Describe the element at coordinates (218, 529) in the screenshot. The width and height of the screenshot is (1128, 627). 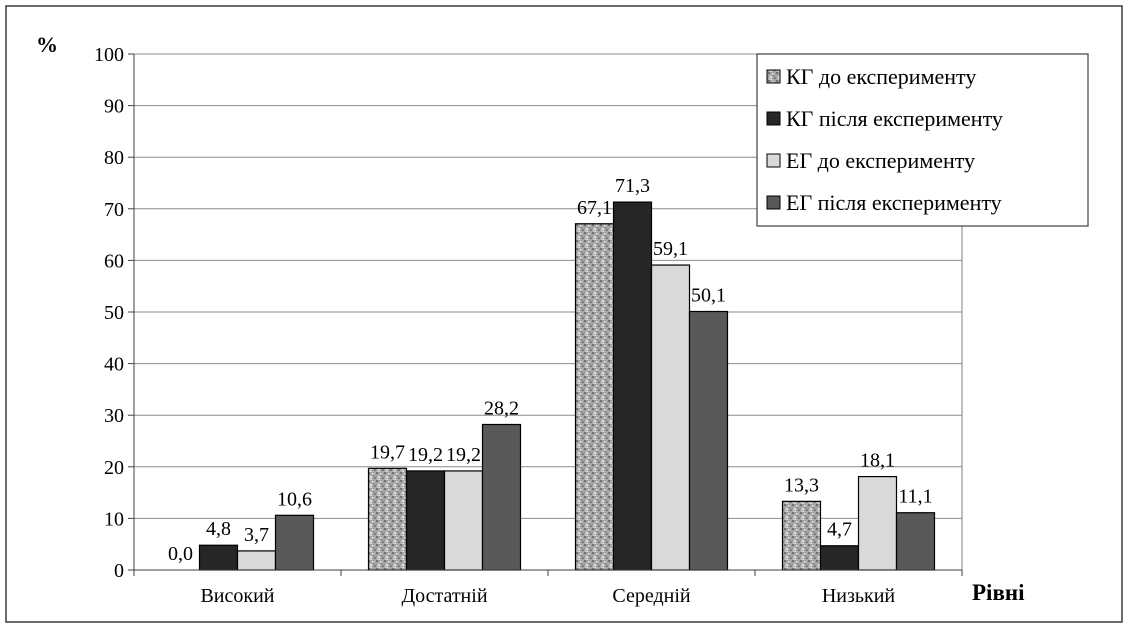
I see `data-label: 4,8` at that location.